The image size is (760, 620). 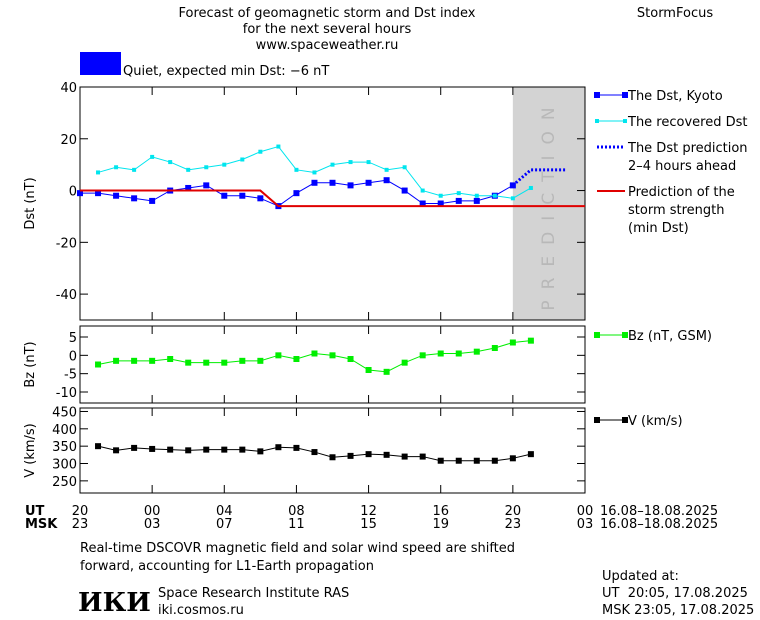 I want to click on legend-label: V (km/s), so click(x=655, y=421).